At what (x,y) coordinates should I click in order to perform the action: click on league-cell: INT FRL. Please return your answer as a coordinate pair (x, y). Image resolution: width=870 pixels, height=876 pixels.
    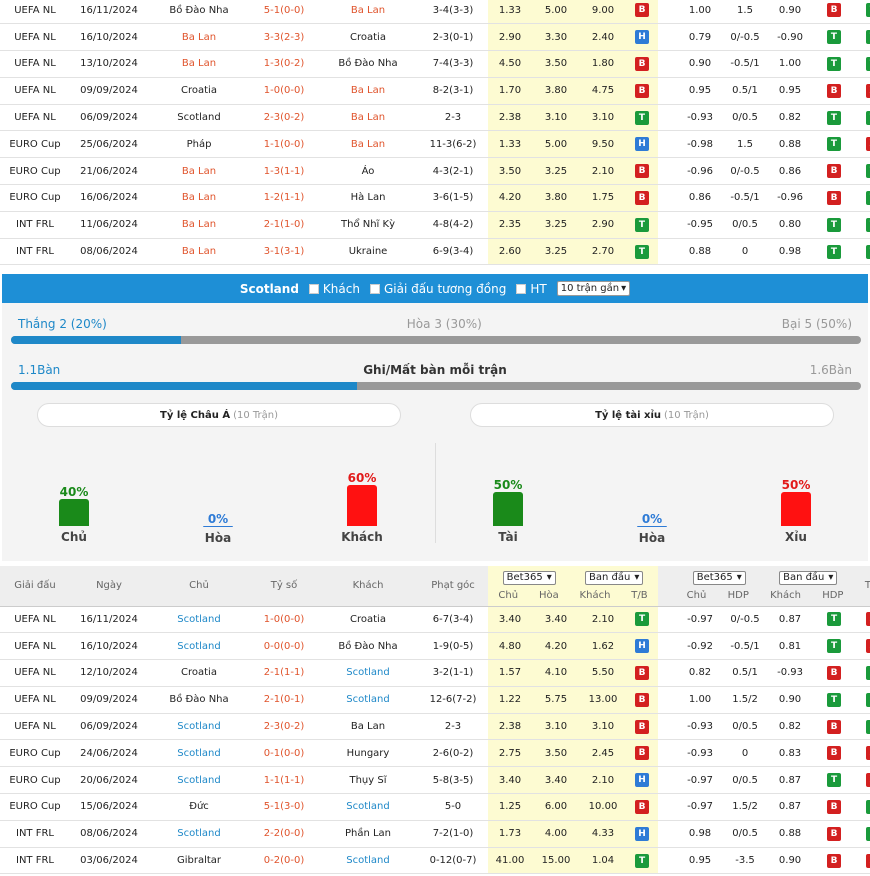
    Looking at the image, I should click on (35, 252).